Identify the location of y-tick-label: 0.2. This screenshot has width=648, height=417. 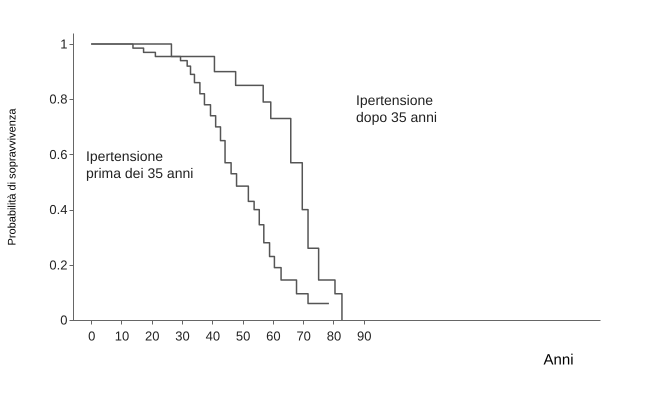
(58, 264).